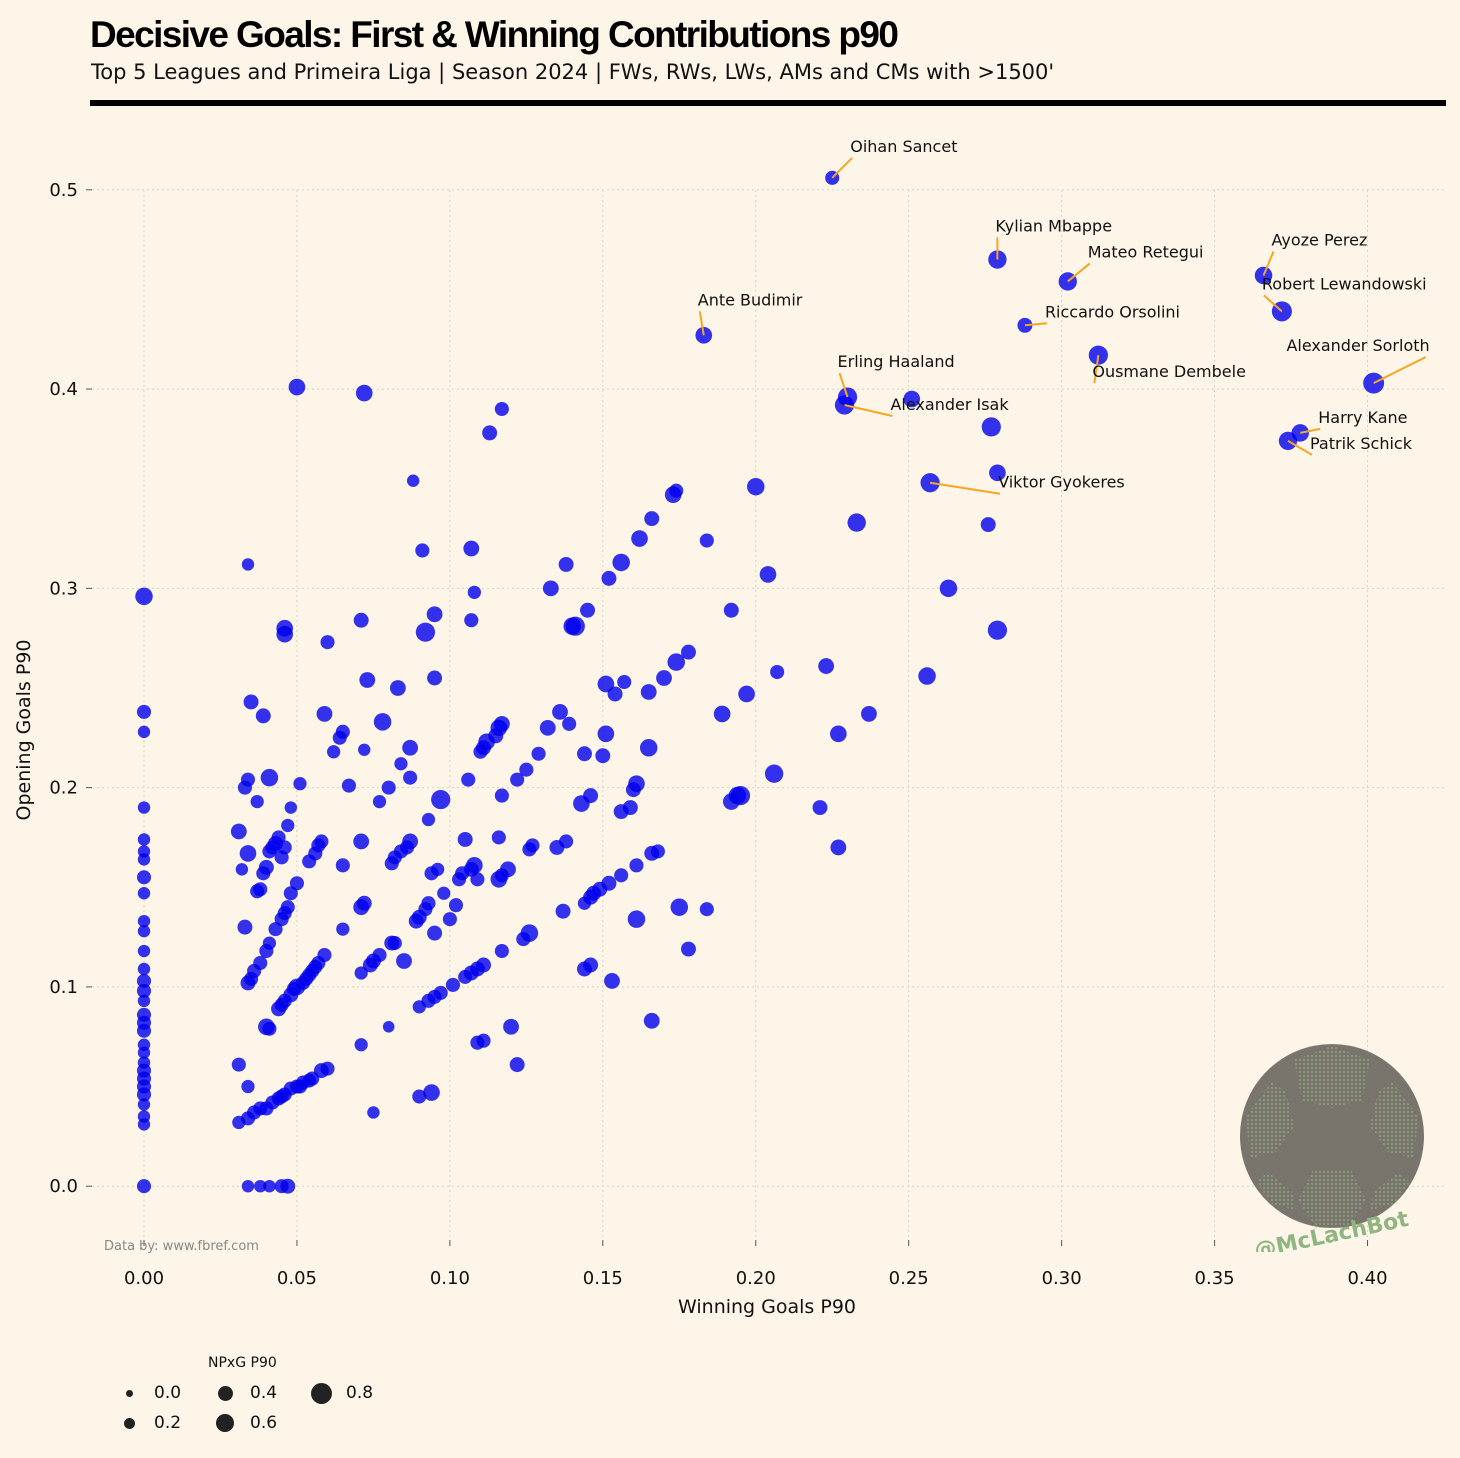  What do you see at coordinates (1062, 1278) in the screenshot?
I see `x-tick-label: 0.30` at bounding box center [1062, 1278].